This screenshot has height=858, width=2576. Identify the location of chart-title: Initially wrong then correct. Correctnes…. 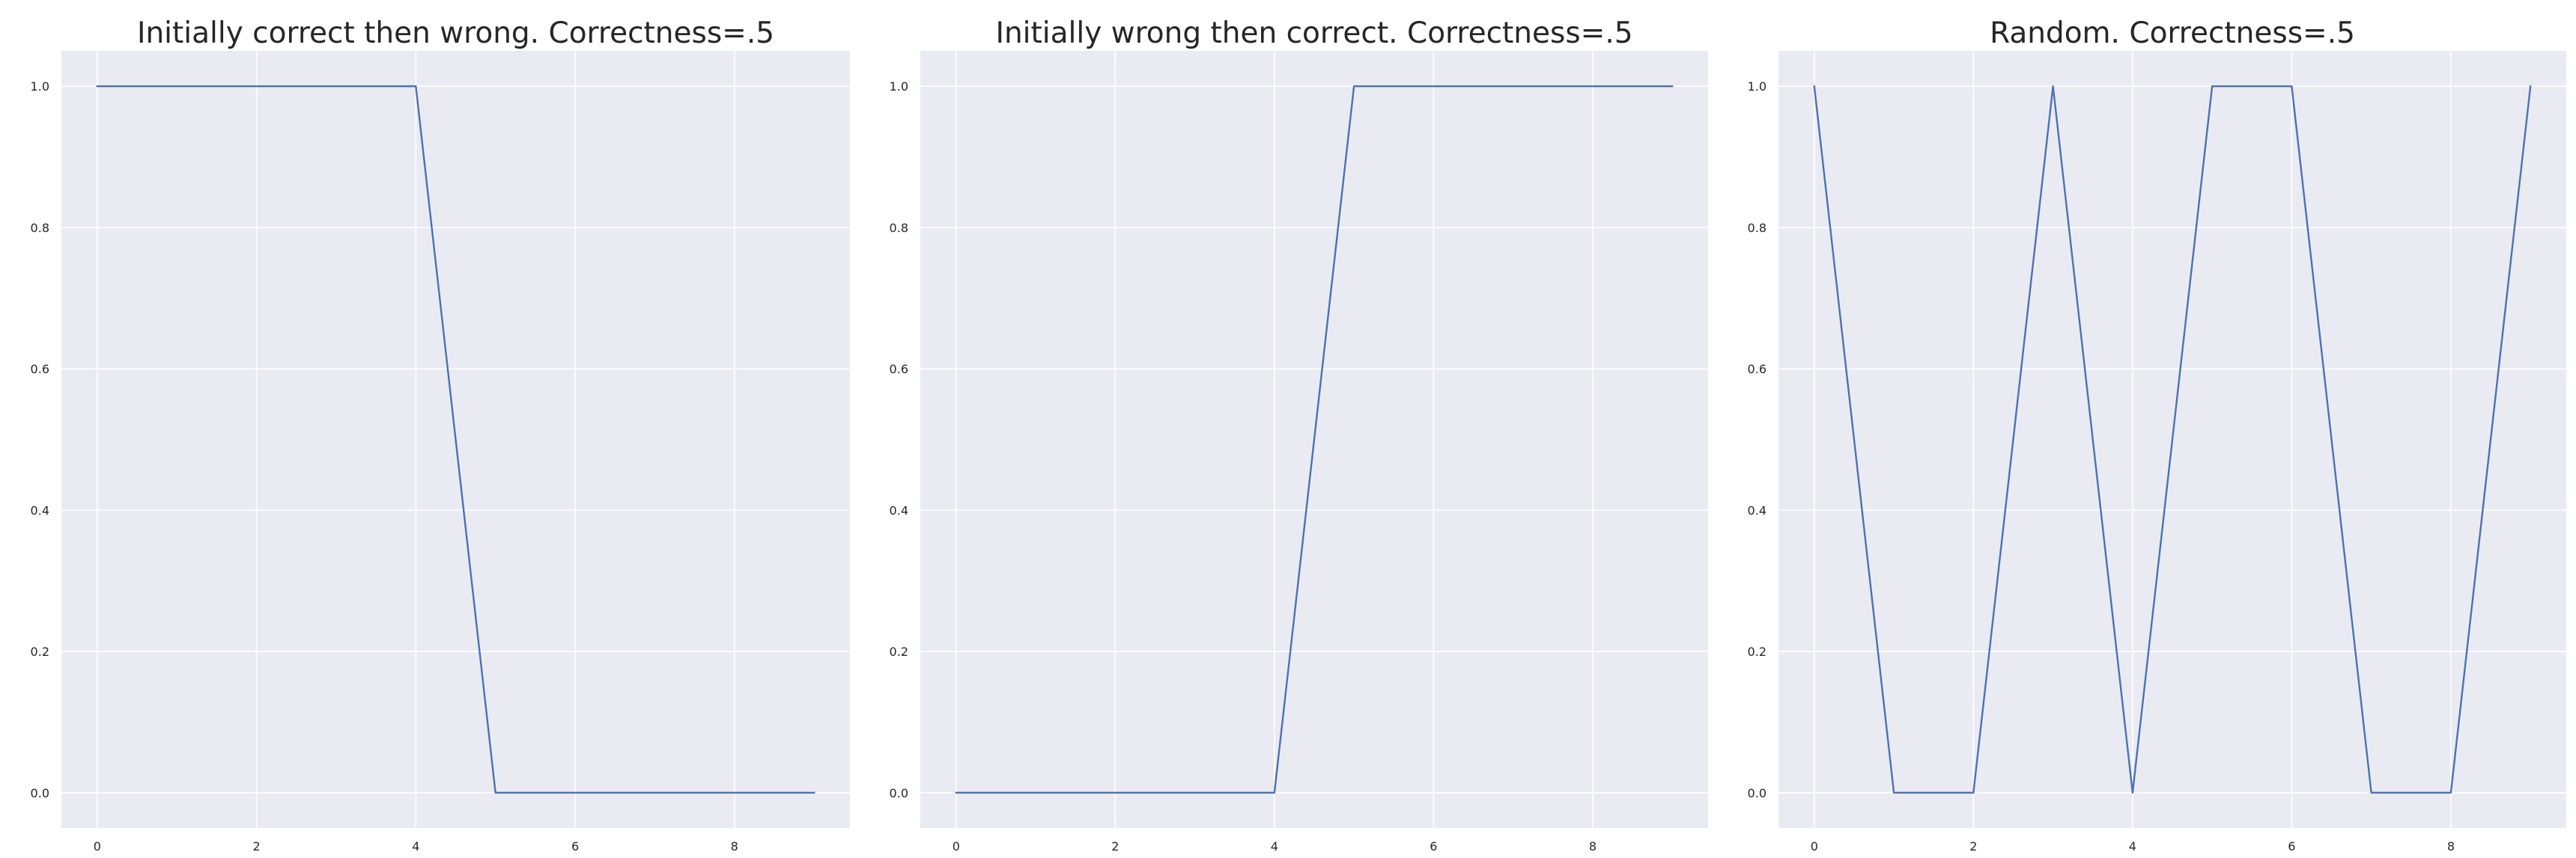
(1313, 33).